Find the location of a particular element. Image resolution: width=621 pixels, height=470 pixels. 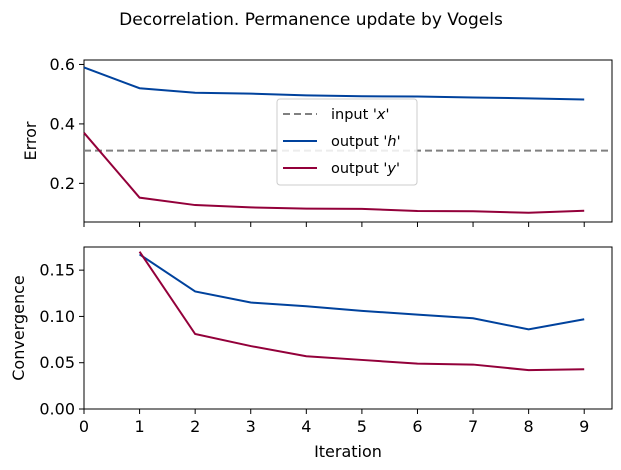

x-tick-label: 8 is located at coordinates (529, 426).